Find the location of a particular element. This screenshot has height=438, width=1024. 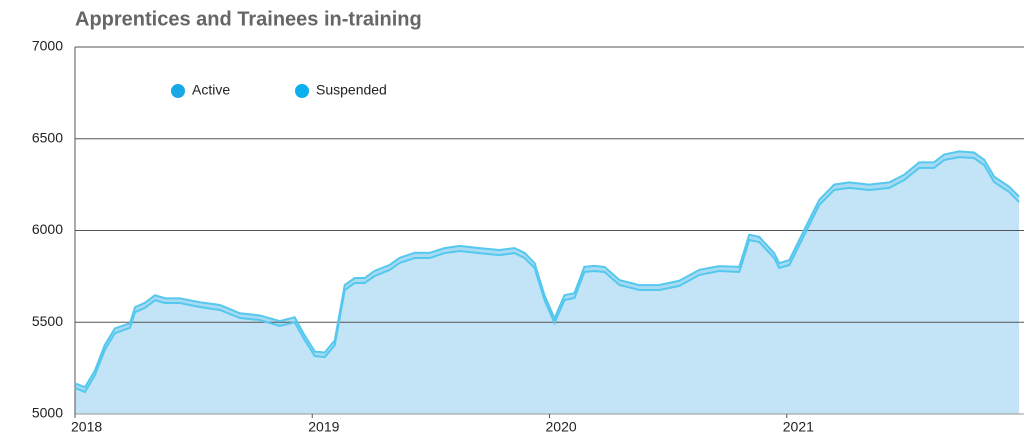

chart-title: Apprentices and Trainees in-training is located at coordinates (248, 19).